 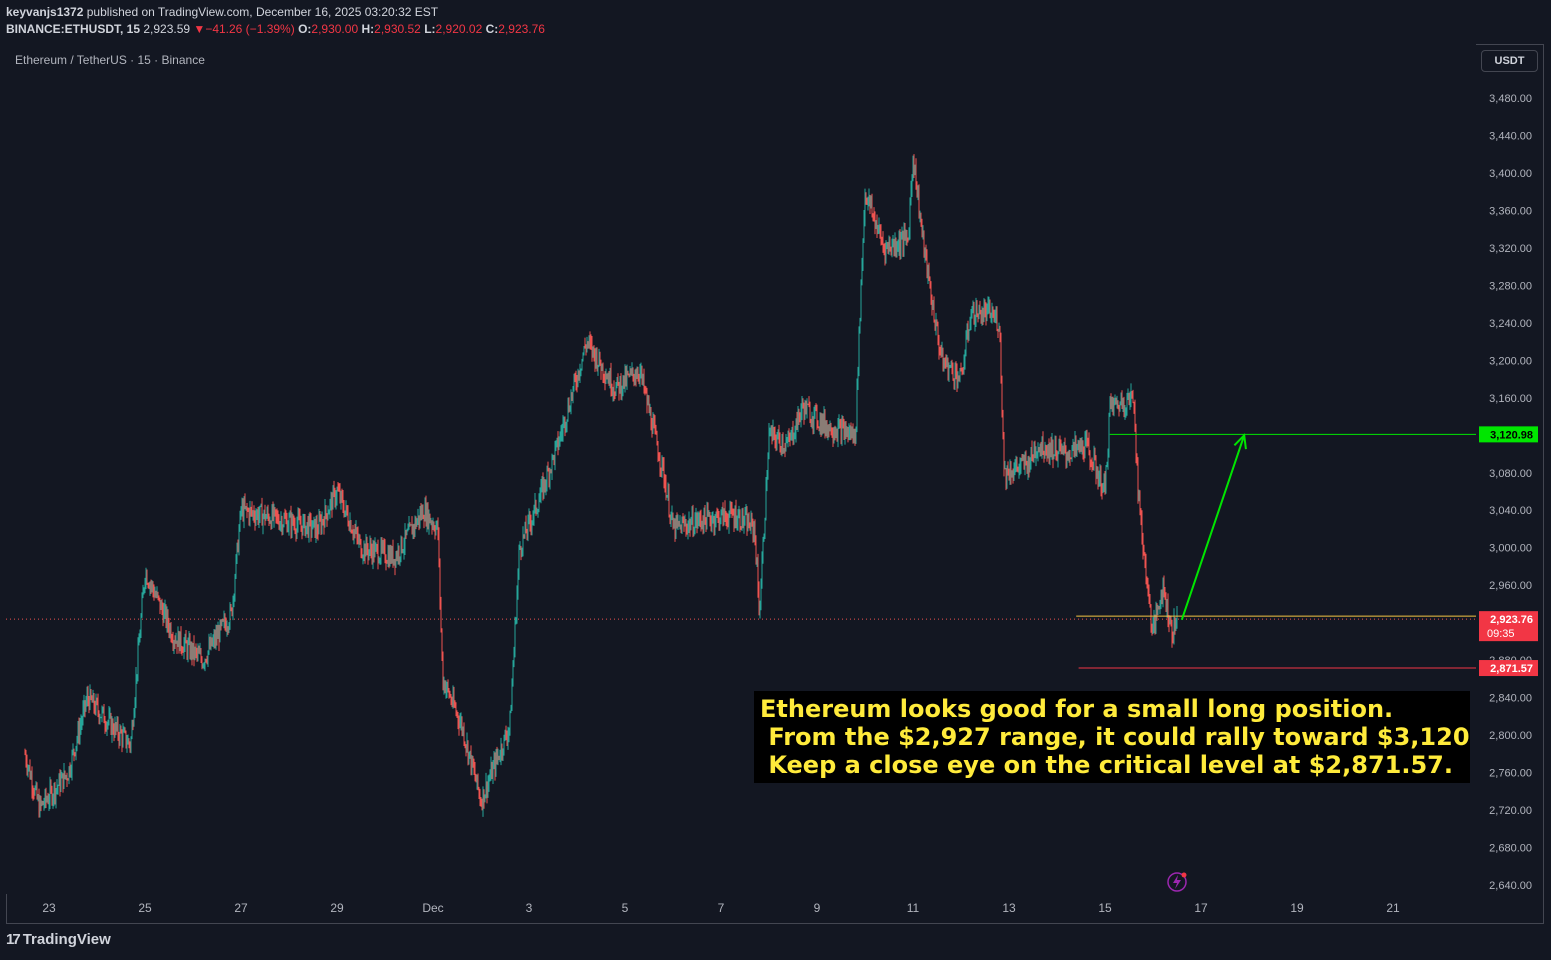 What do you see at coordinates (45, 12) in the screenshot?
I see `author-name: keyvanjs1372` at bounding box center [45, 12].